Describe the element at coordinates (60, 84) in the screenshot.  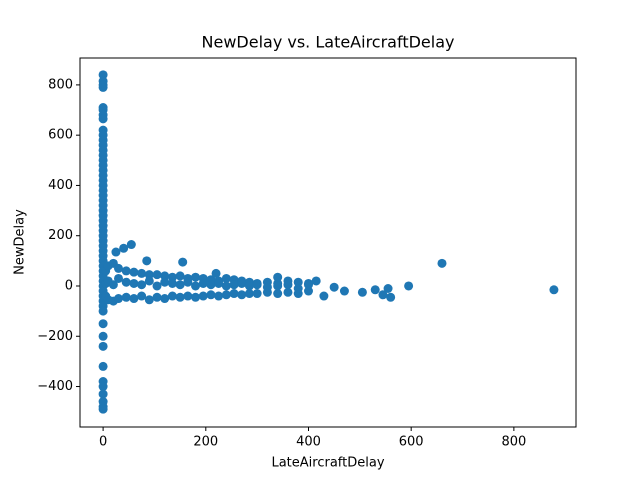
I see `y-tick-label: 800` at that location.